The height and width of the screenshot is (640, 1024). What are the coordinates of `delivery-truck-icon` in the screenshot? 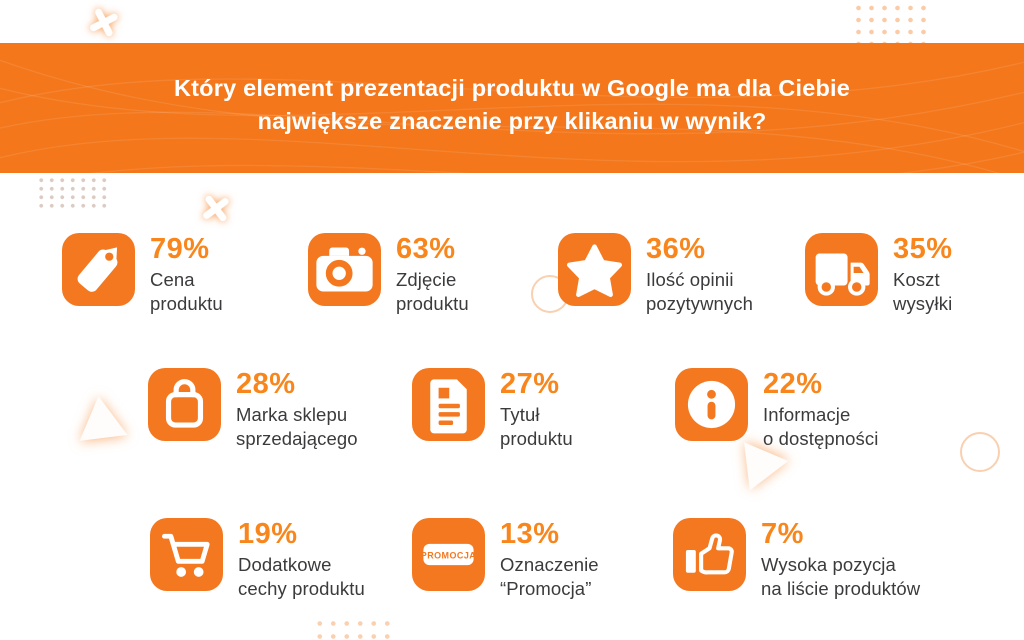 It's located at (841, 269).